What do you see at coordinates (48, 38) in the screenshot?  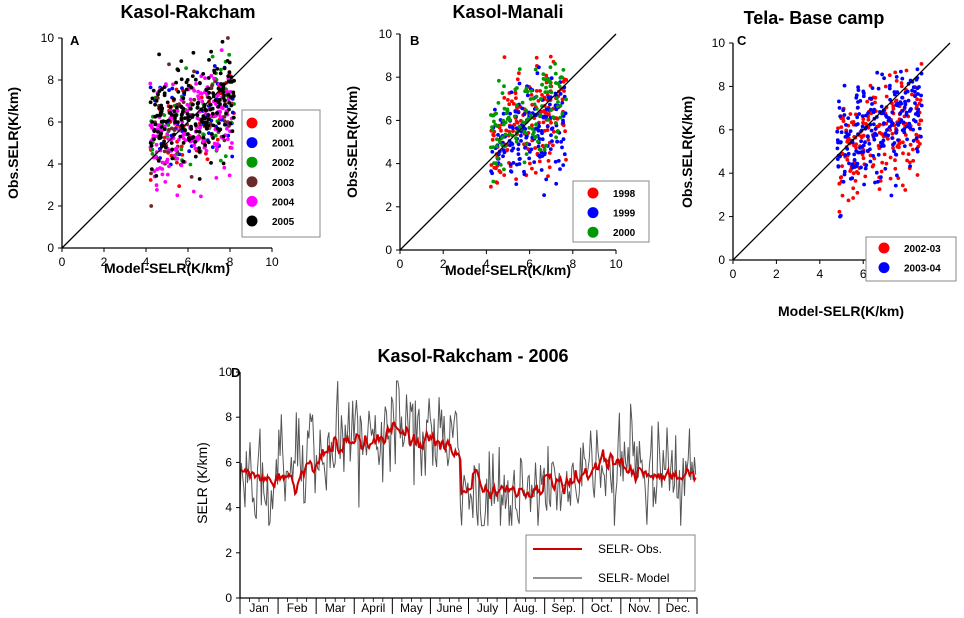 I see `y-tick-label: 10` at bounding box center [48, 38].